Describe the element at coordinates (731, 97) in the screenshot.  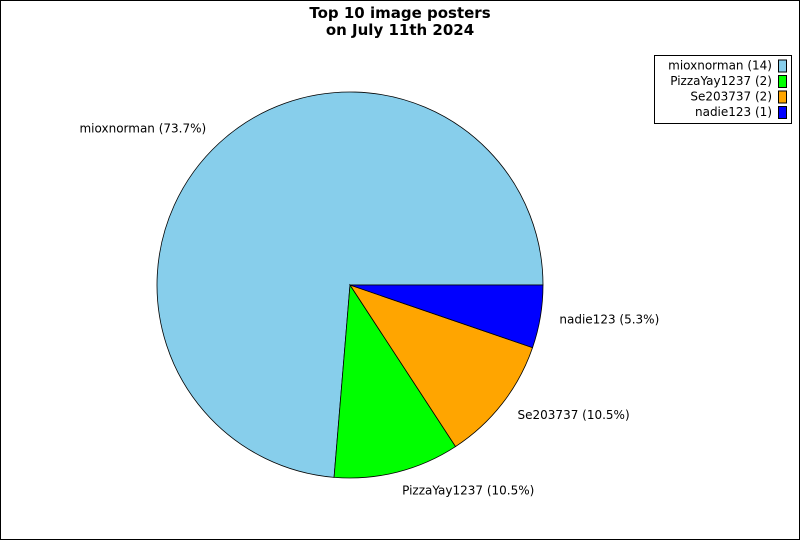
I see `legend-label: Se203737 (2)` at that location.